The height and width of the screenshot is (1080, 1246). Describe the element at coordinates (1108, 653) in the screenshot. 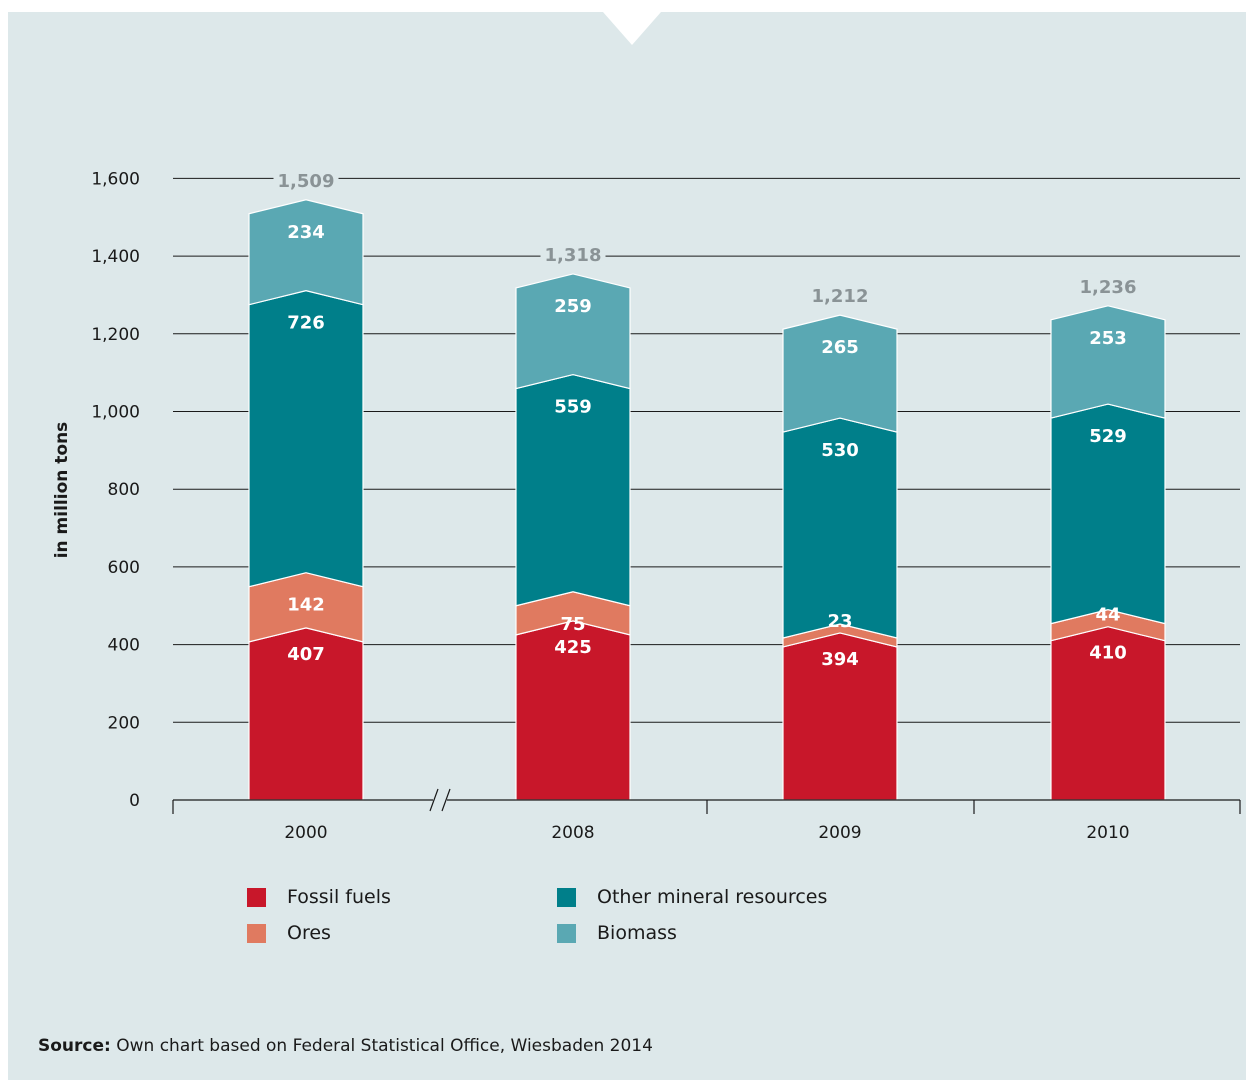

I see `segment-value-label: 410` at that location.